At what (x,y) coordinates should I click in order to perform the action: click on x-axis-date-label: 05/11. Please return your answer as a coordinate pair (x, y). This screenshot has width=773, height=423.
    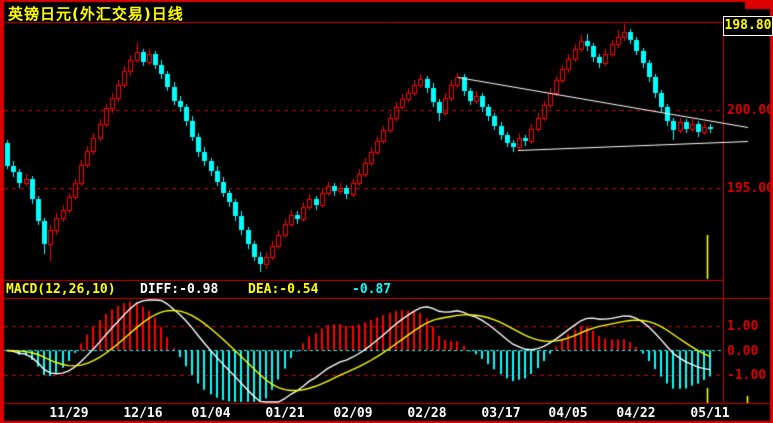
    Looking at the image, I should click on (710, 413).